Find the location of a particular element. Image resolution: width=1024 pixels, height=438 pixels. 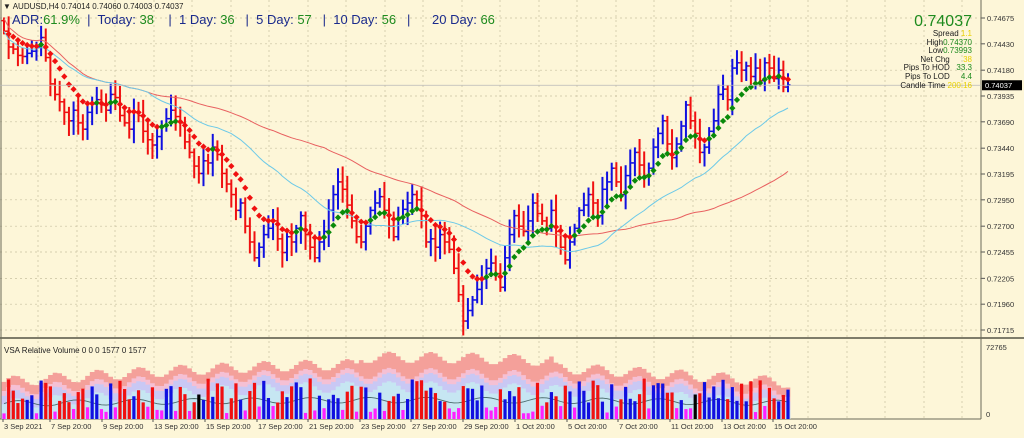

candle-time-row: Candle Time 200:16 is located at coordinates (936, 85).